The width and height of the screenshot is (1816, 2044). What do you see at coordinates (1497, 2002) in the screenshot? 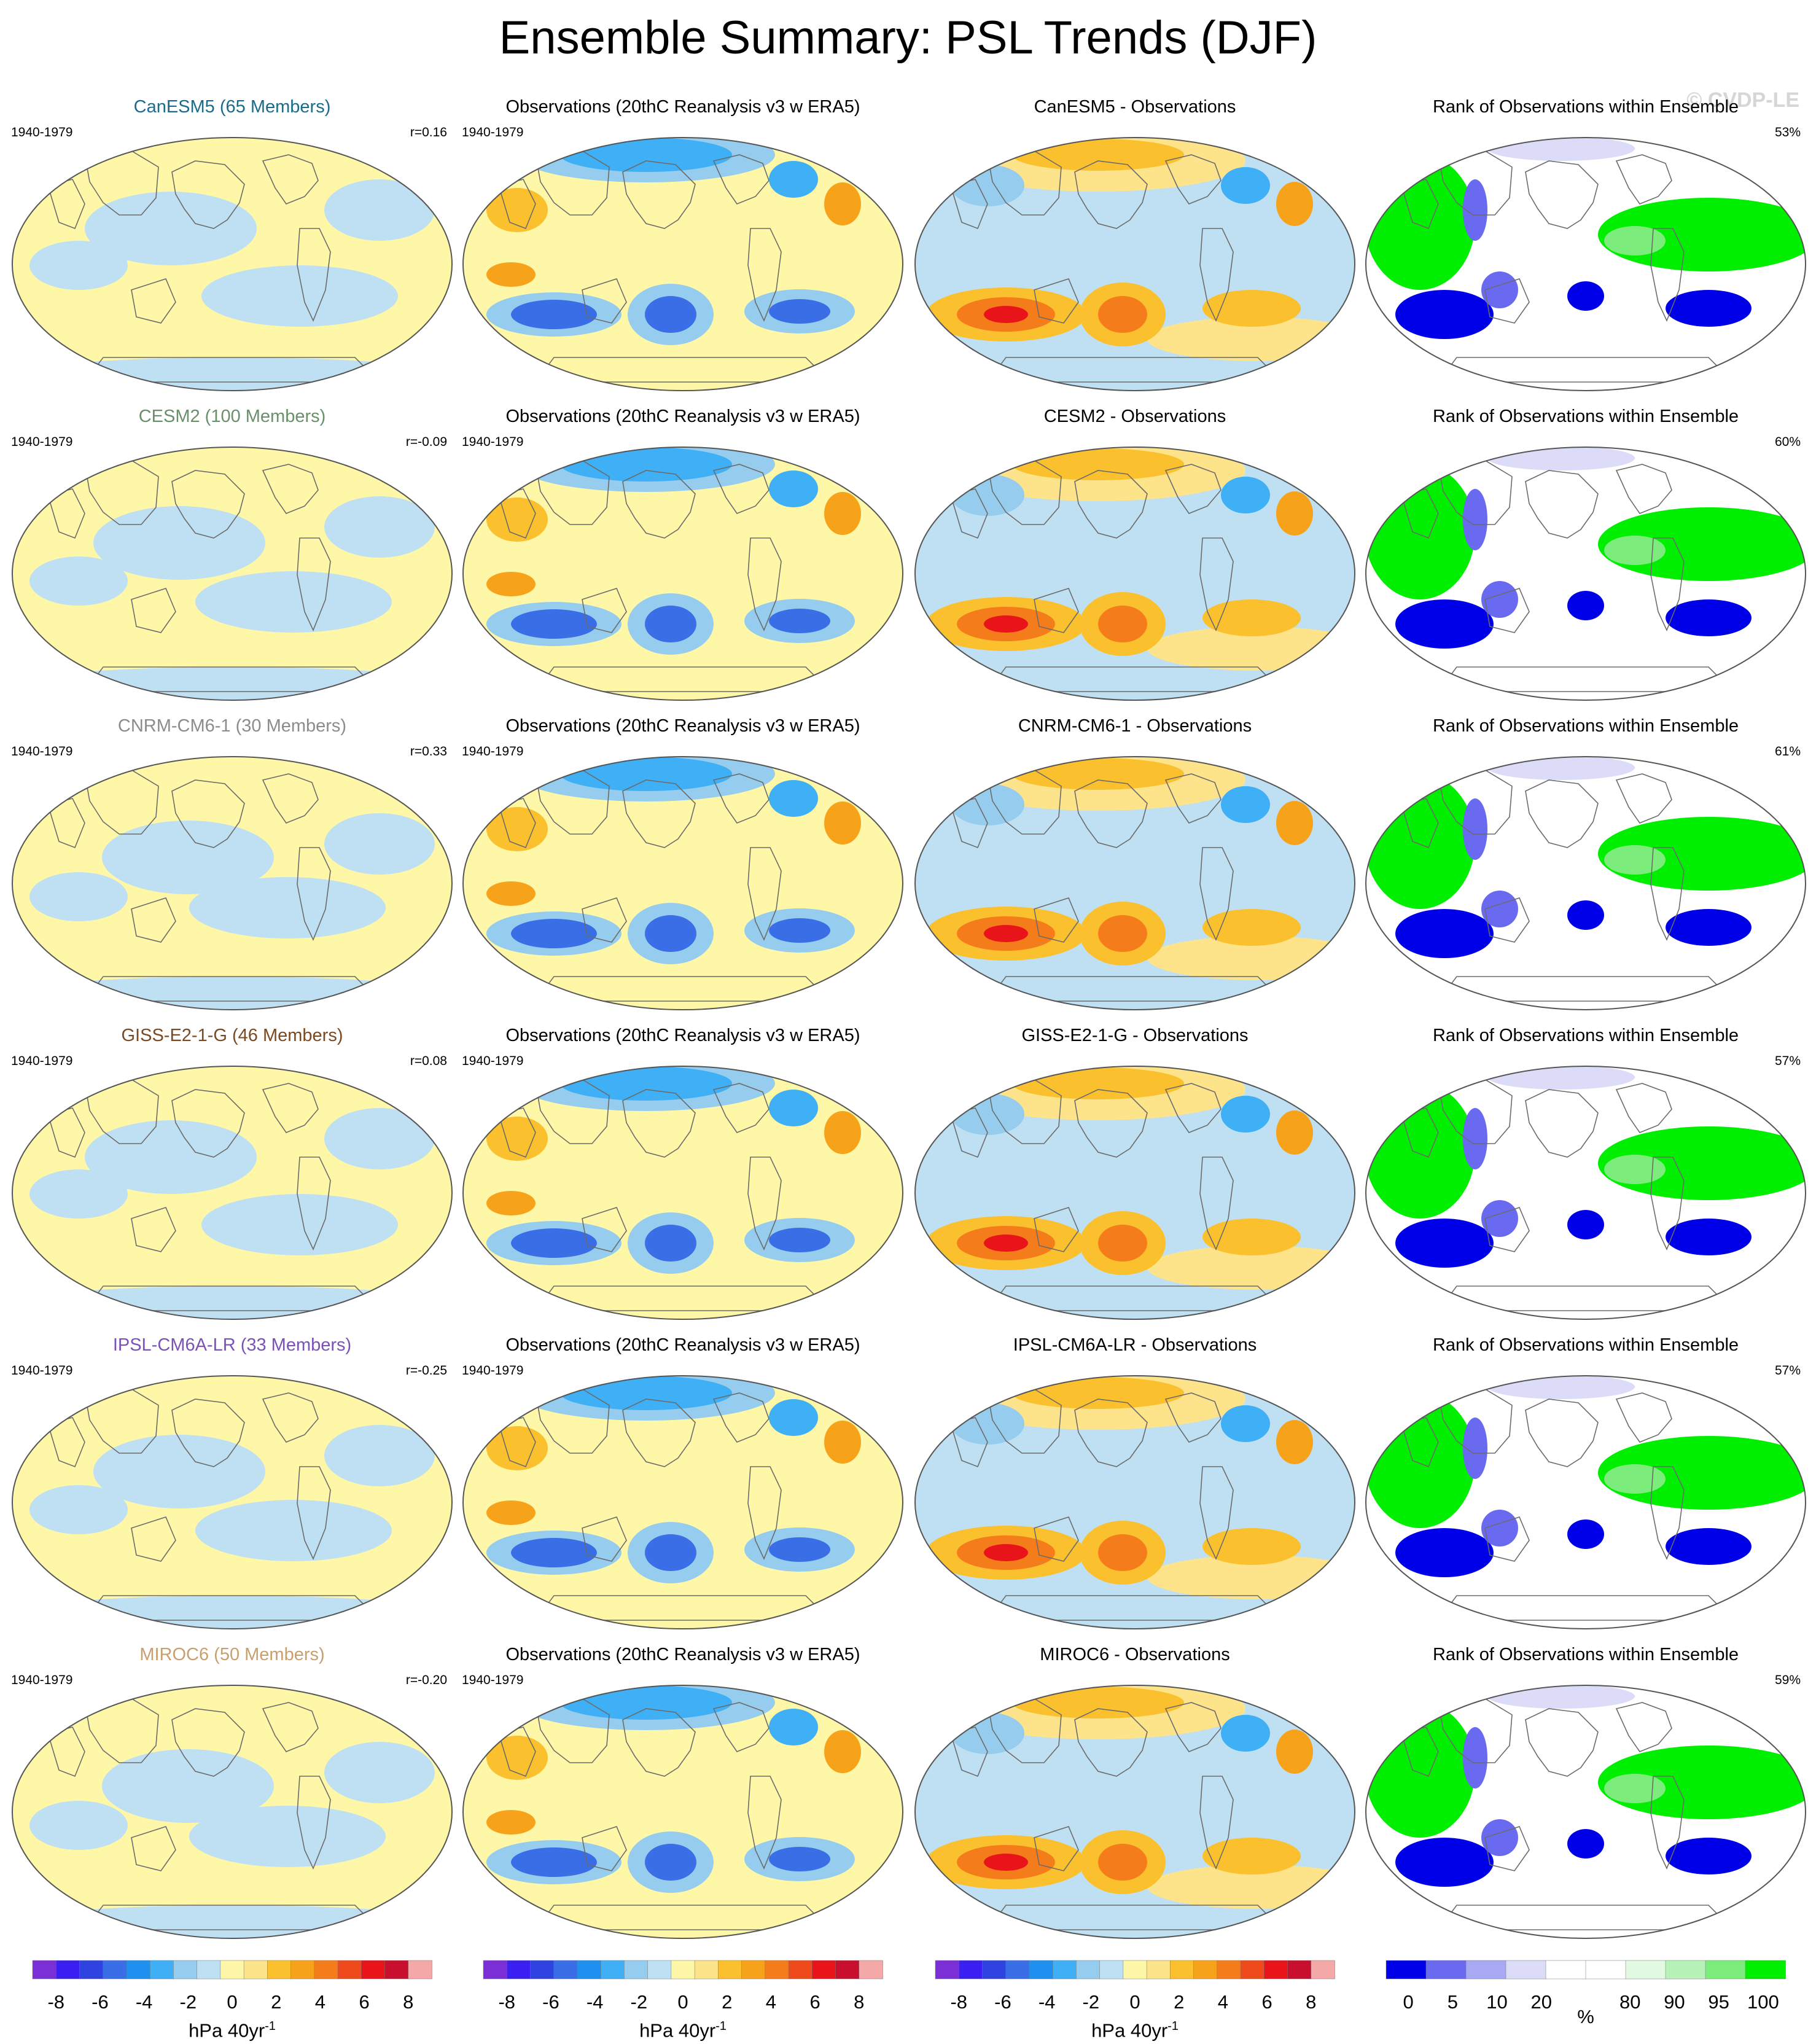
I see `colorbar-tick-label: 10` at bounding box center [1497, 2002].